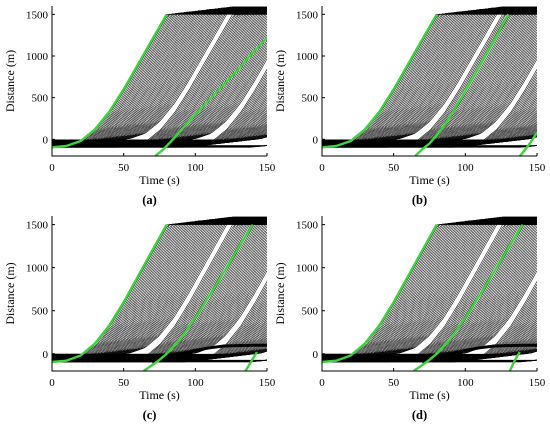 Image resolution: width=550 pixels, height=427 pixels. What do you see at coordinates (150, 415) in the screenshot?
I see `panel-label: (c)` at bounding box center [150, 415].